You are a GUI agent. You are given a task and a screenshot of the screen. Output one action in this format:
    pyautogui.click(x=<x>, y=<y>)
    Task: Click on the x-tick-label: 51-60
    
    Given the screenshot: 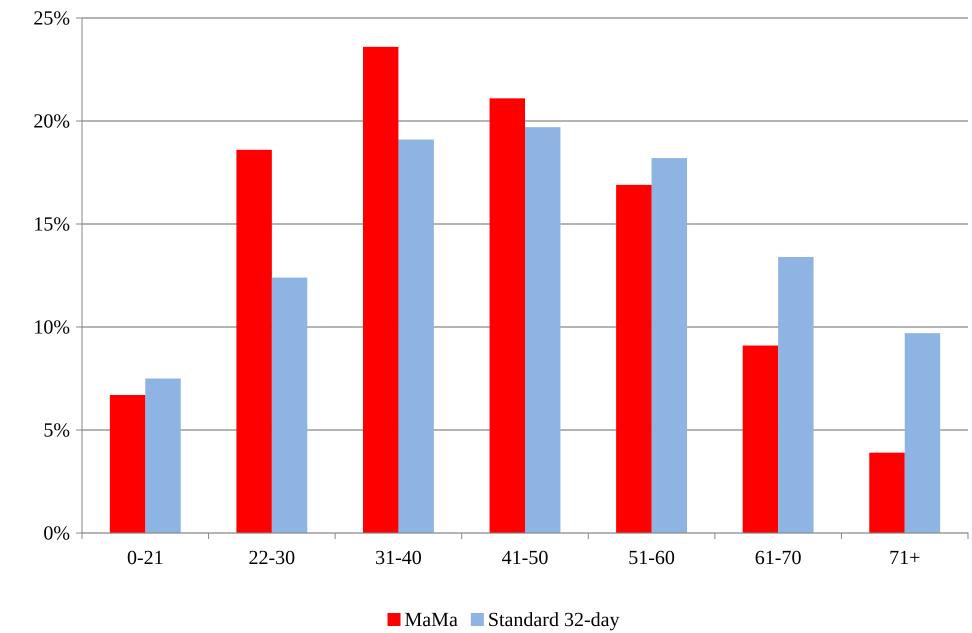 What is the action you would take?
    pyautogui.click(x=651, y=558)
    